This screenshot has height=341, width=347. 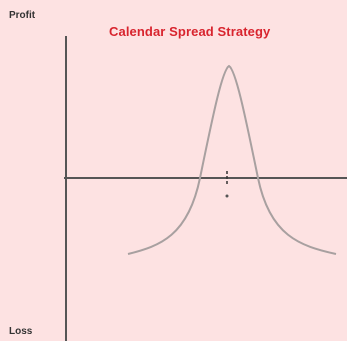 I want to click on profit-label: Profit, so click(x=22, y=15).